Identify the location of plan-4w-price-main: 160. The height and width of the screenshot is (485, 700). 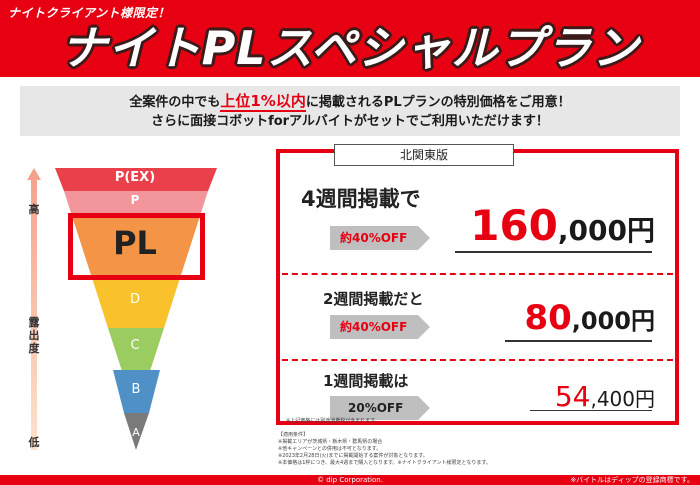
(514, 225).